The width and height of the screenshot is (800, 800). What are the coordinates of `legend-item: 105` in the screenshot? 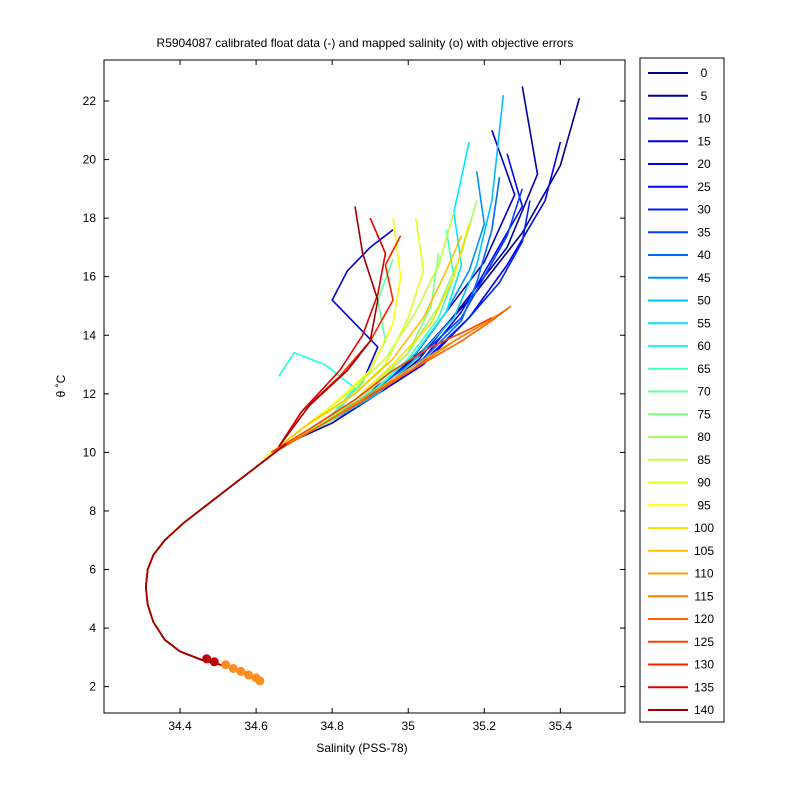 It's located at (681, 551).